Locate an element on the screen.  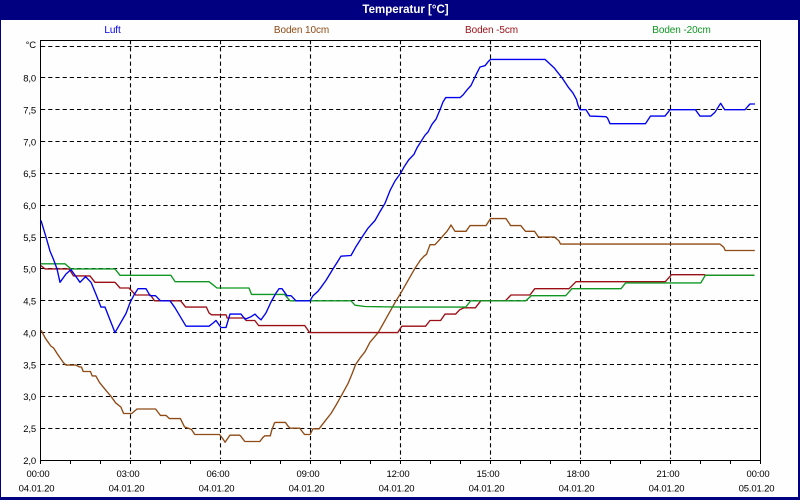
svg-text: 6,5 is located at coordinates (29, 174).